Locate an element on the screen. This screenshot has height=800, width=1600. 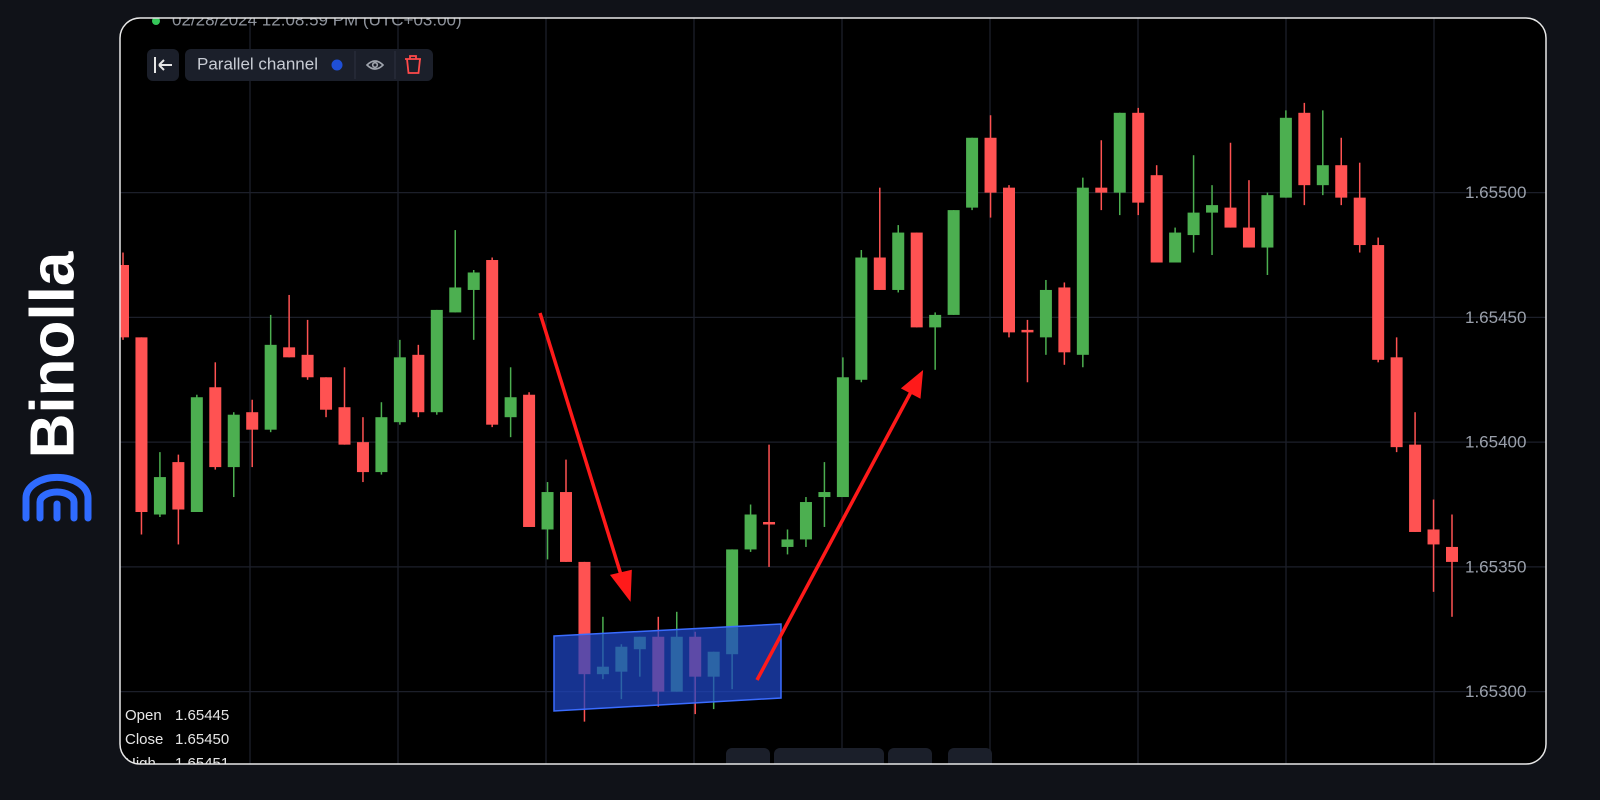
tool-panel is located at coordinates (309, 65).